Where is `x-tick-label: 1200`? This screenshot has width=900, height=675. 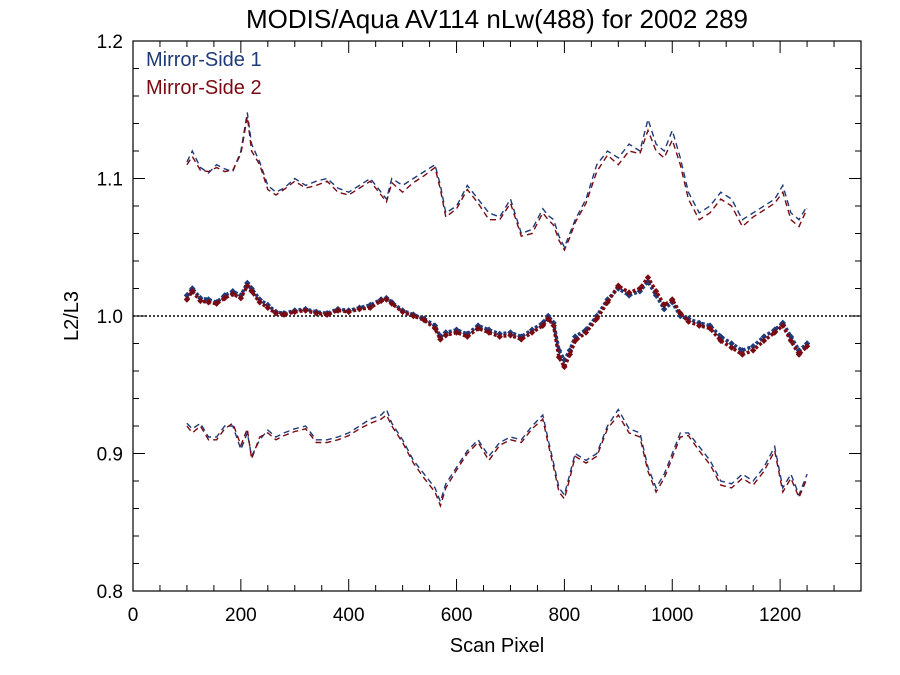
x-tick-label: 1200 is located at coordinates (780, 615).